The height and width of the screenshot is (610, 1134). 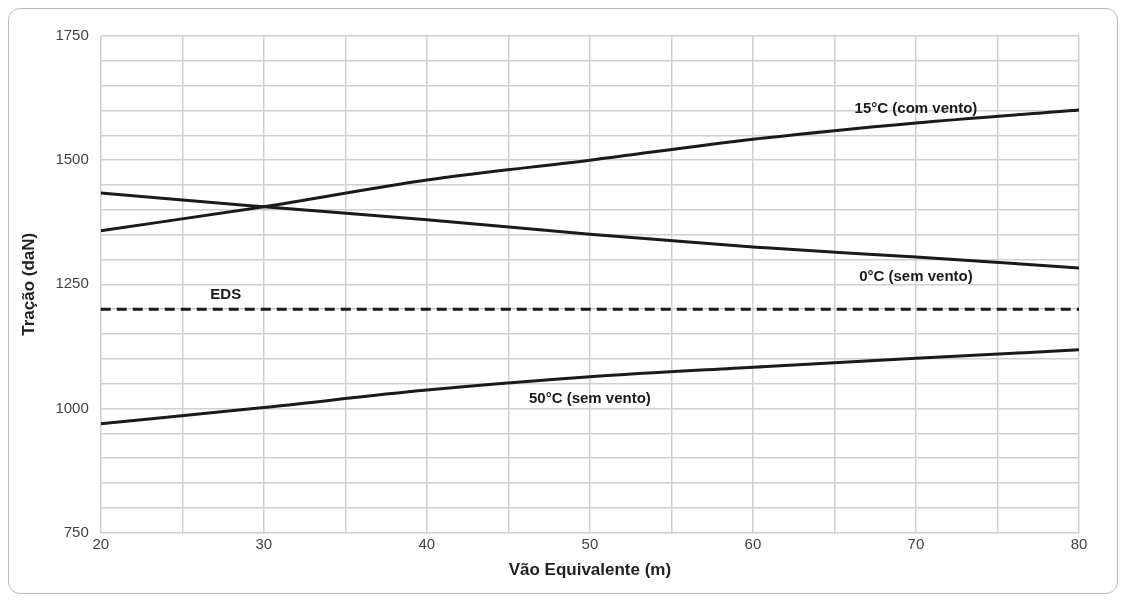 What do you see at coordinates (590, 543) in the screenshot?
I see `x-tick-label: 50` at bounding box center [590, 543].